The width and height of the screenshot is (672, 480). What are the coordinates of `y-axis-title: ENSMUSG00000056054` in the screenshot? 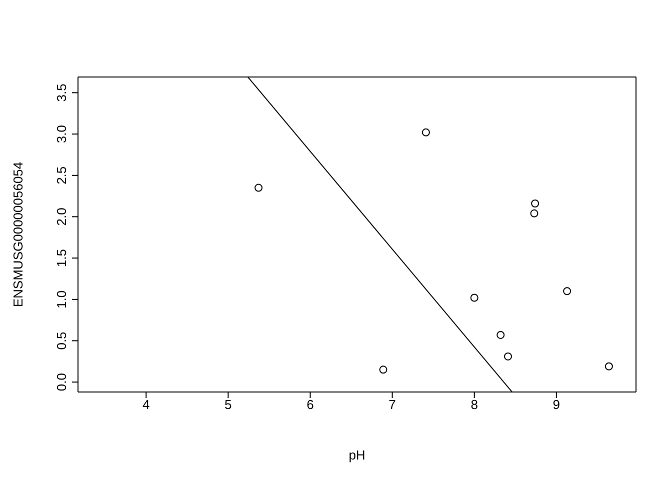 It's located at (18, 235).